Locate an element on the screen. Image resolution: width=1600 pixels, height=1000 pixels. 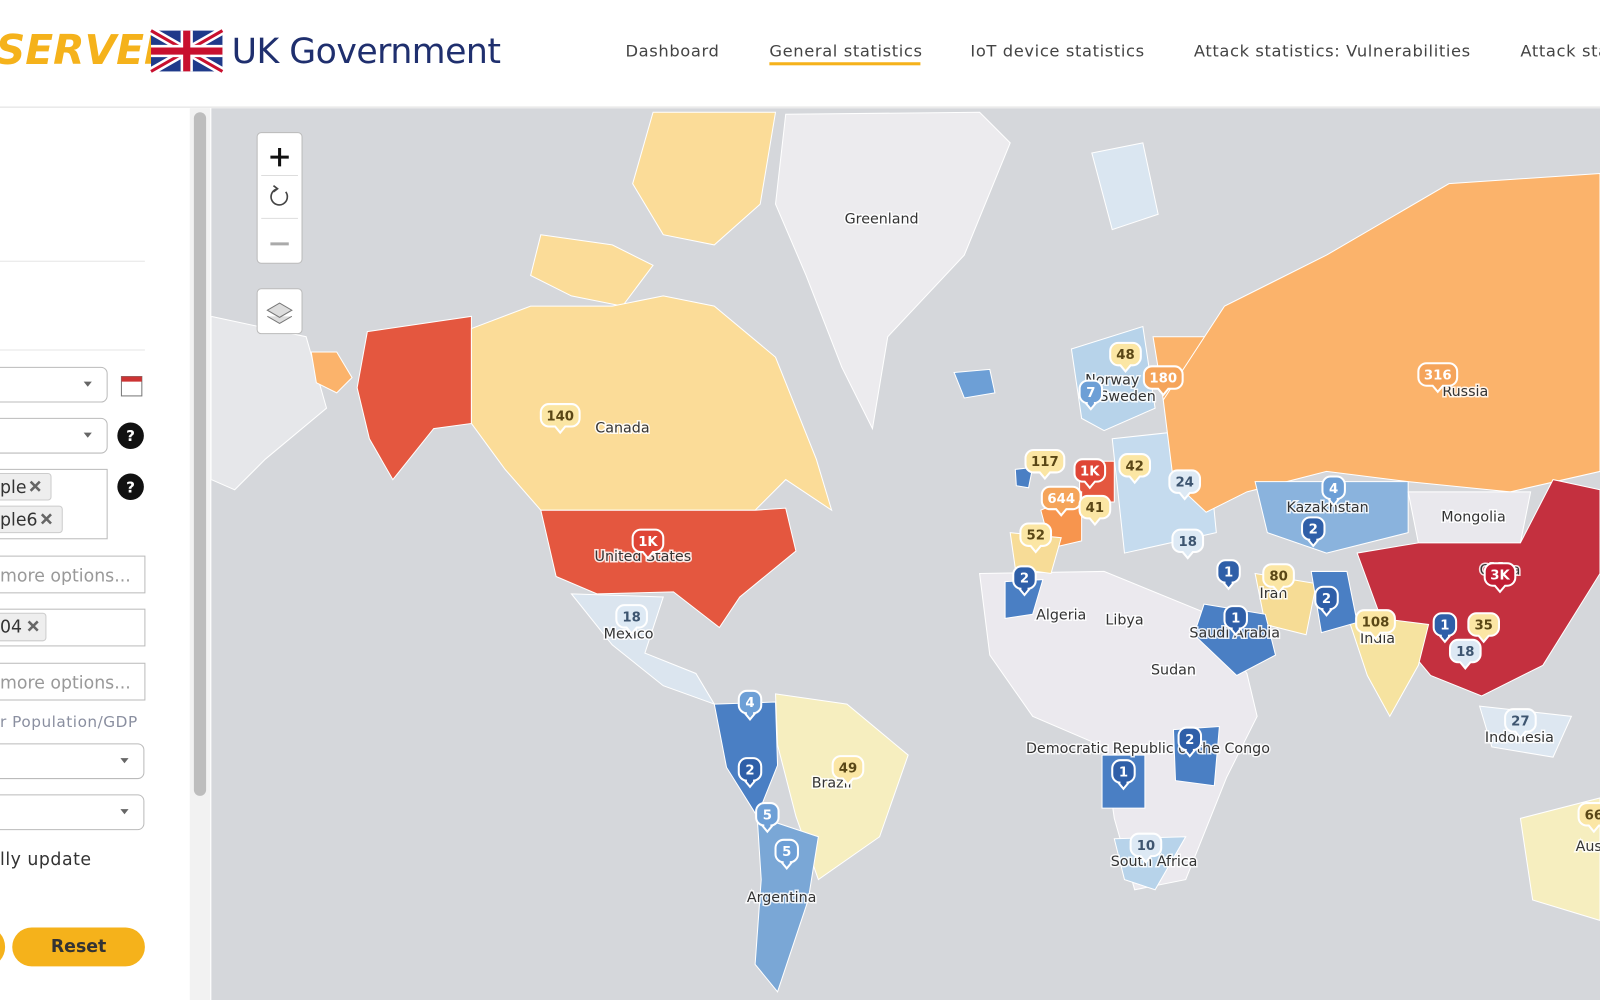
marker-label: 4 is located at coordinates (1333, 489).